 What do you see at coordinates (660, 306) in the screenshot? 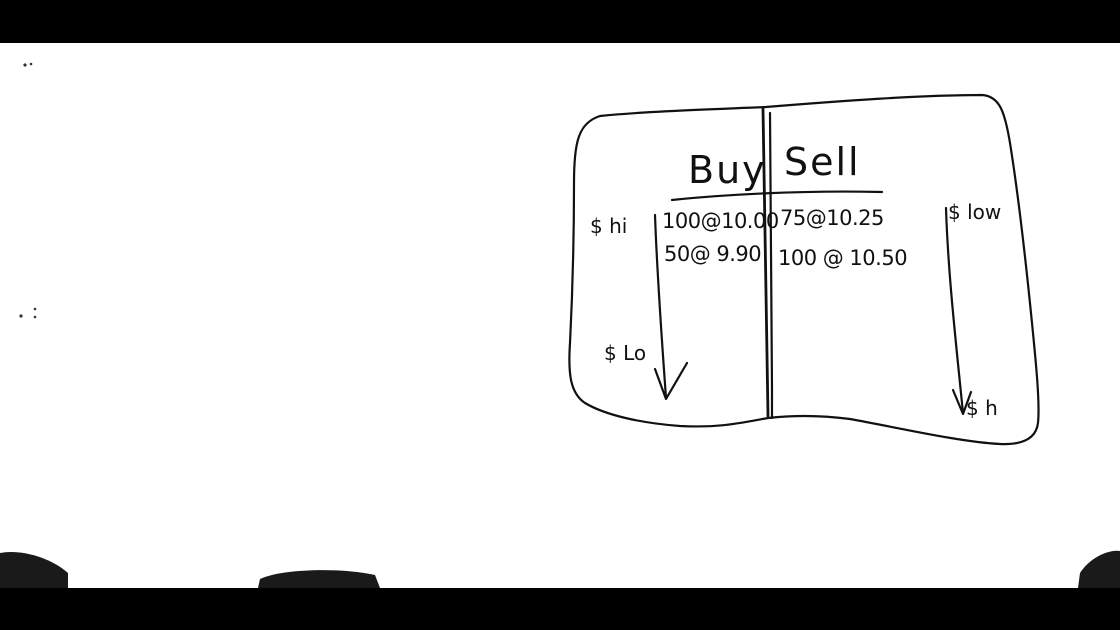
I see `buy-side-arrow-shaft` at bounding box center [660, 306].